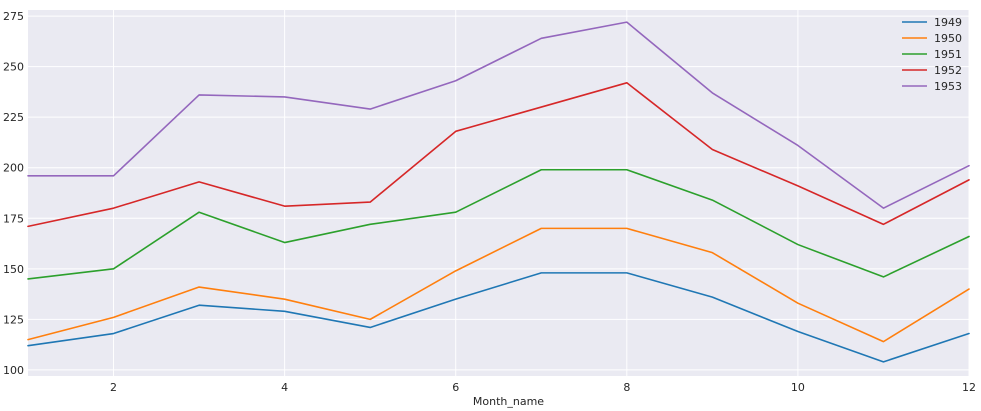 Image resolution: width=981 pixels, height=411 pixels. What do you see at coordinates (284, 387) in the screenshot?
I see `x-tick-label: 4` at bounding box center [284, 387].